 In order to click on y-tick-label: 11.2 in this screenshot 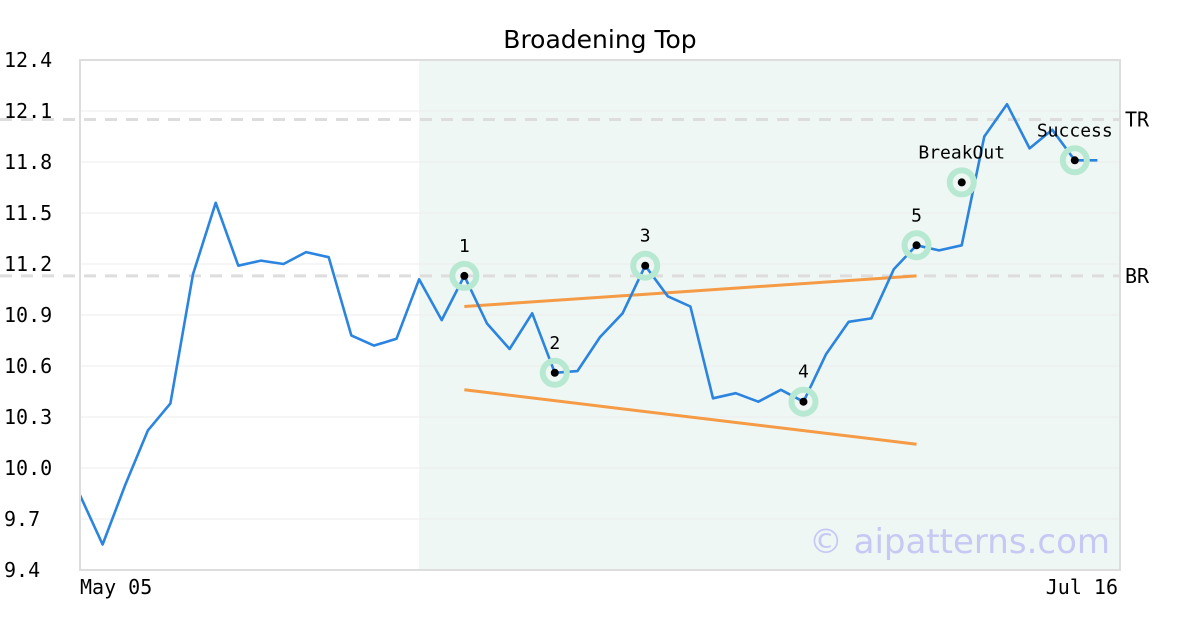, I will do `click(28, 264)`.